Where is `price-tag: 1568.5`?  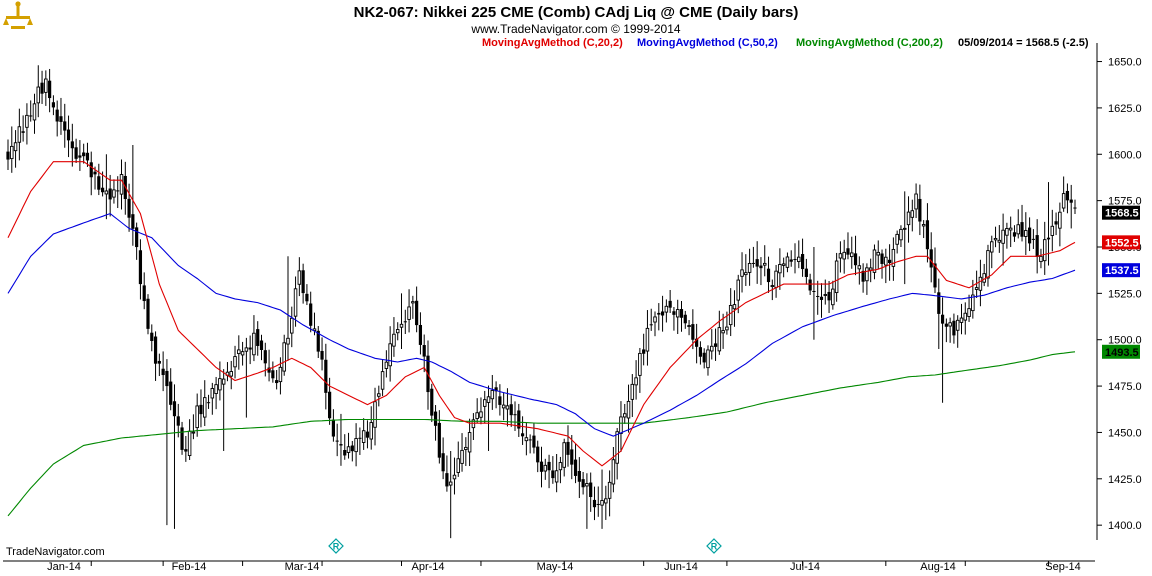 price-tag: 1568.5 is located at coordinates (1121, 212).